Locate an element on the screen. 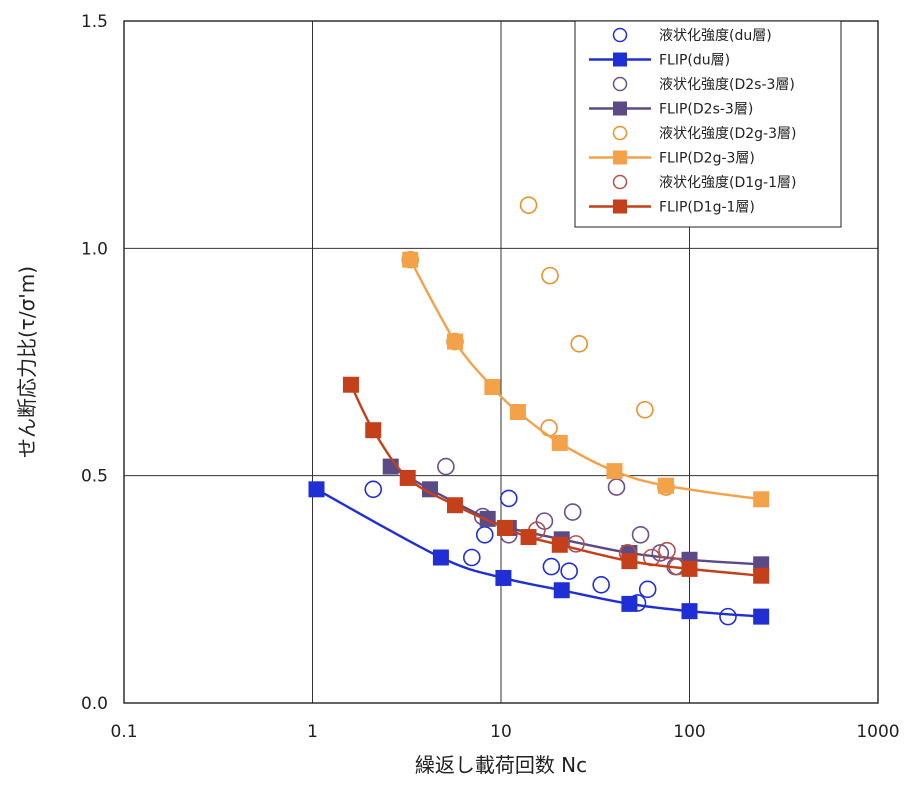 The height and width of the screenshot is (786, 910). legend-entry-label: FLIP(D2s-3層) is located at coordinates (706, 110).